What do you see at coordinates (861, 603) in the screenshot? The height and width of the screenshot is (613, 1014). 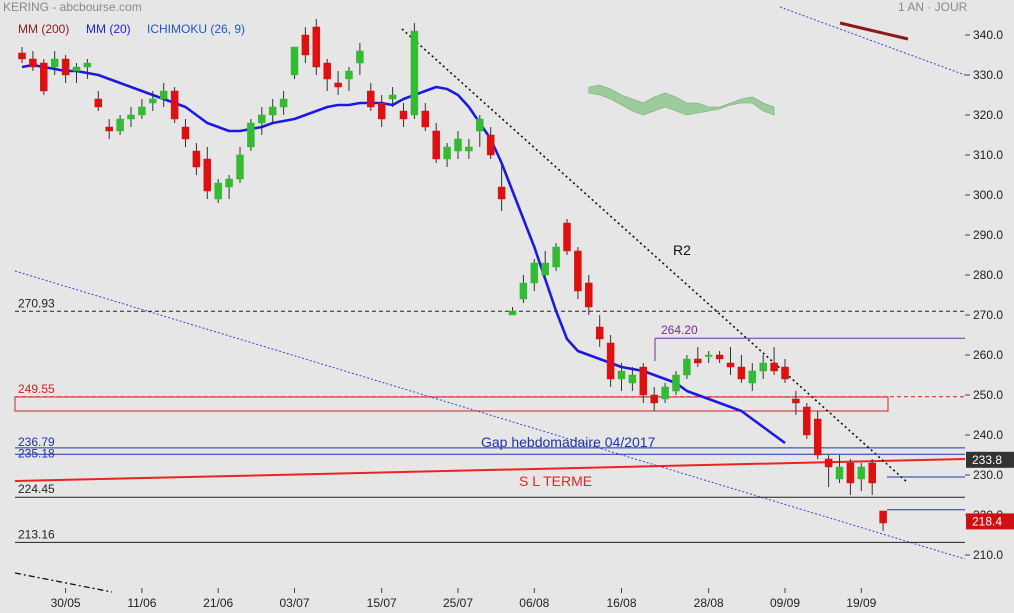 I see `x-tick-label: 19/09` at bounding box center [861, 603].